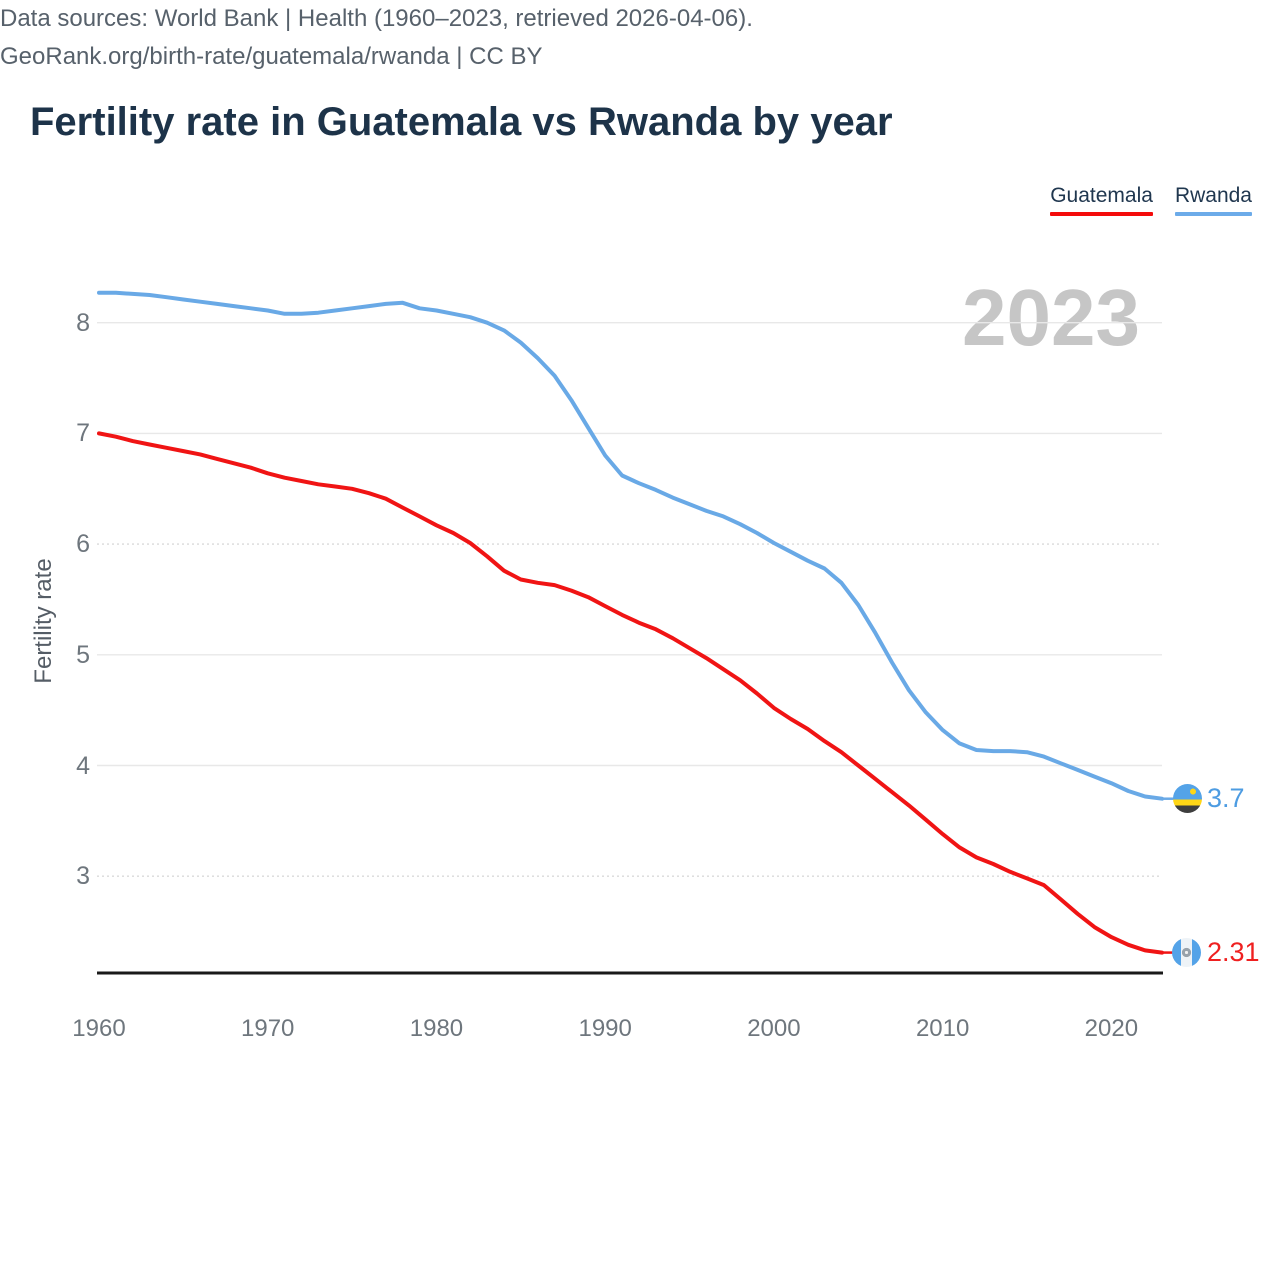 The image size is (1280, 1280). I want to click on year-watermark: 2023, so click(1051, 317).